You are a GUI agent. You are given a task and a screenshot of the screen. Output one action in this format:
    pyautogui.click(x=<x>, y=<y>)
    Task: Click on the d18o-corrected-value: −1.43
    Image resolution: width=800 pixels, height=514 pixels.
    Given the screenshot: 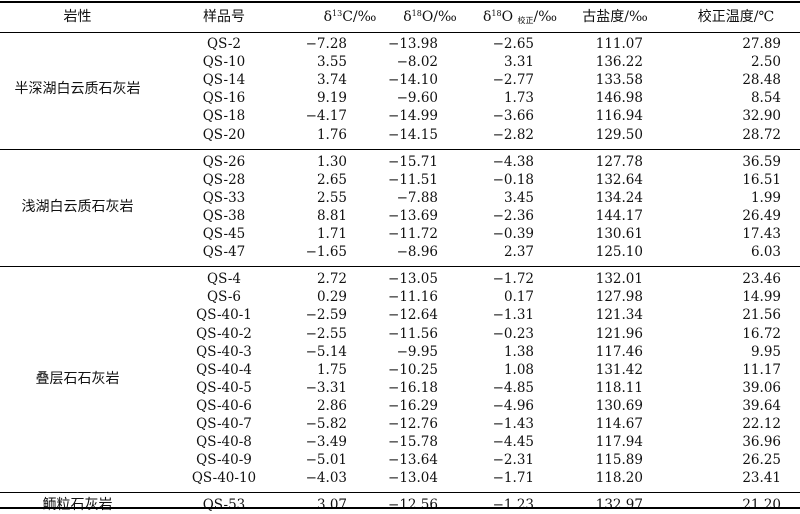 What is the action you would take?
    pyautogui.click(x=513, y=424)
    